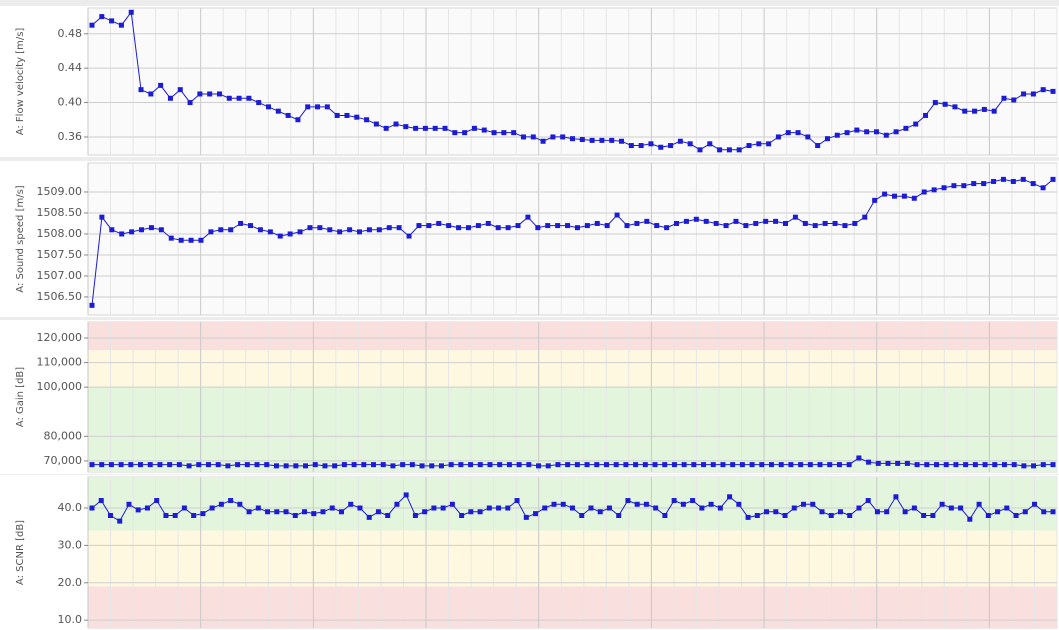 The image size is (1059, 630). I want to click on y-axis-title: A: Gain [dB], so click(20, 397).